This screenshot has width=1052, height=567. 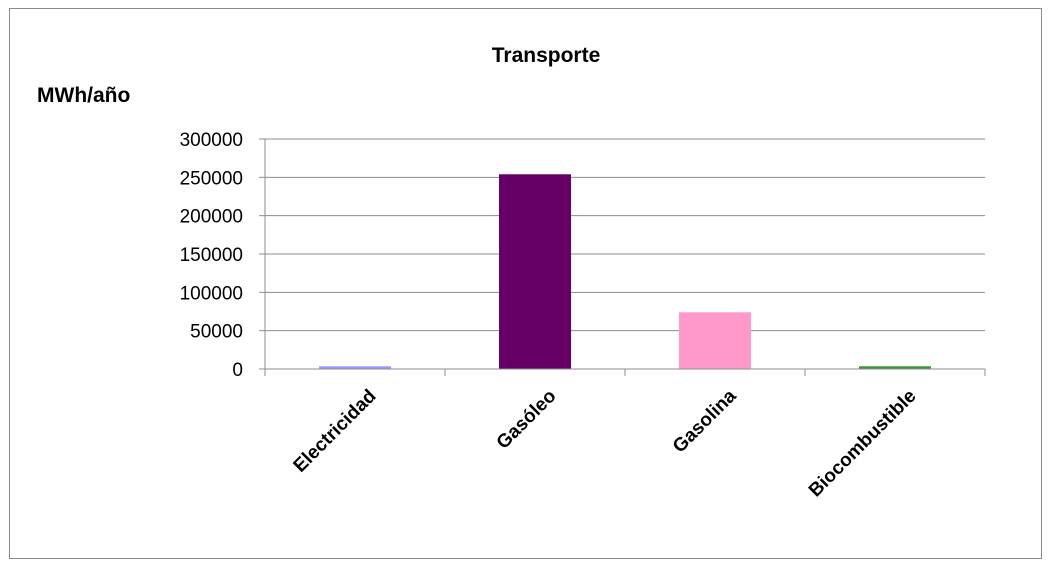 What do you see at coordinates (83, 95) in the screenshot?
I see `y-axis-label: MWh/año` at bounding box center [83, 95].